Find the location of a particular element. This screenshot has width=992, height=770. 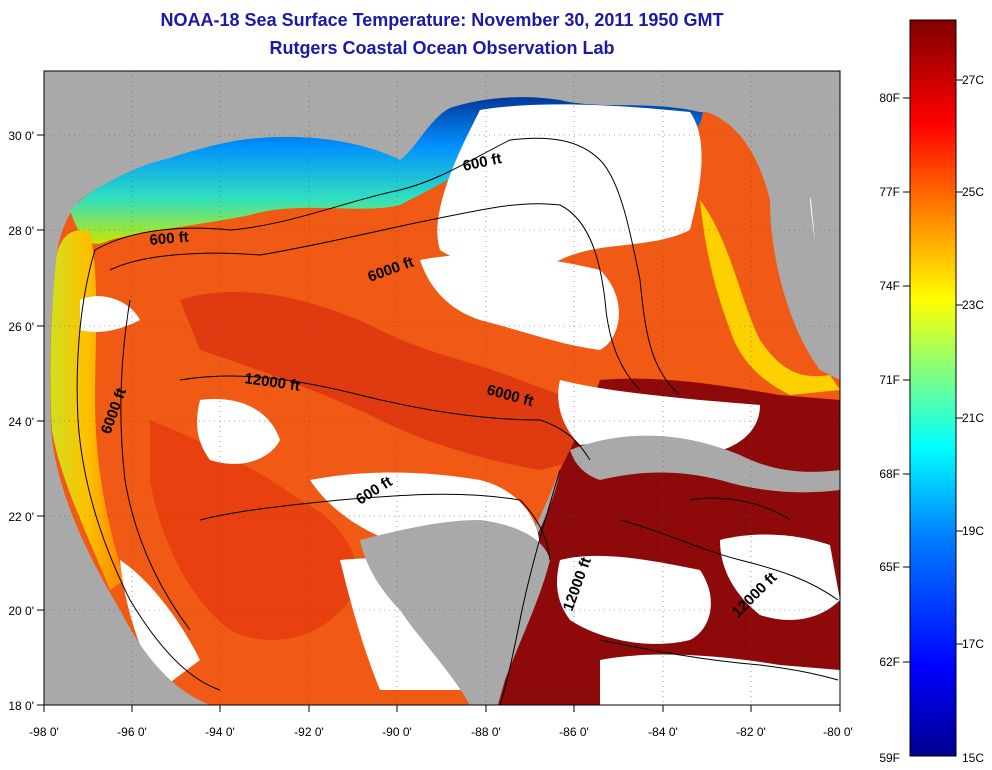

lon-tick-label: -94 0' is located at coordinates (220, 732).